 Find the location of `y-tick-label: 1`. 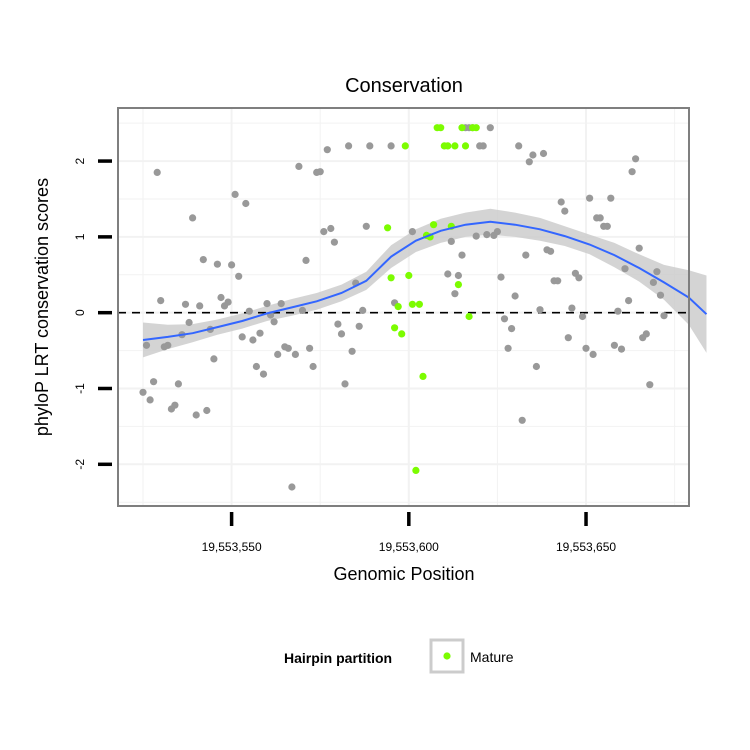

y-tick-label: 1 is located at coordinates (80, 236).